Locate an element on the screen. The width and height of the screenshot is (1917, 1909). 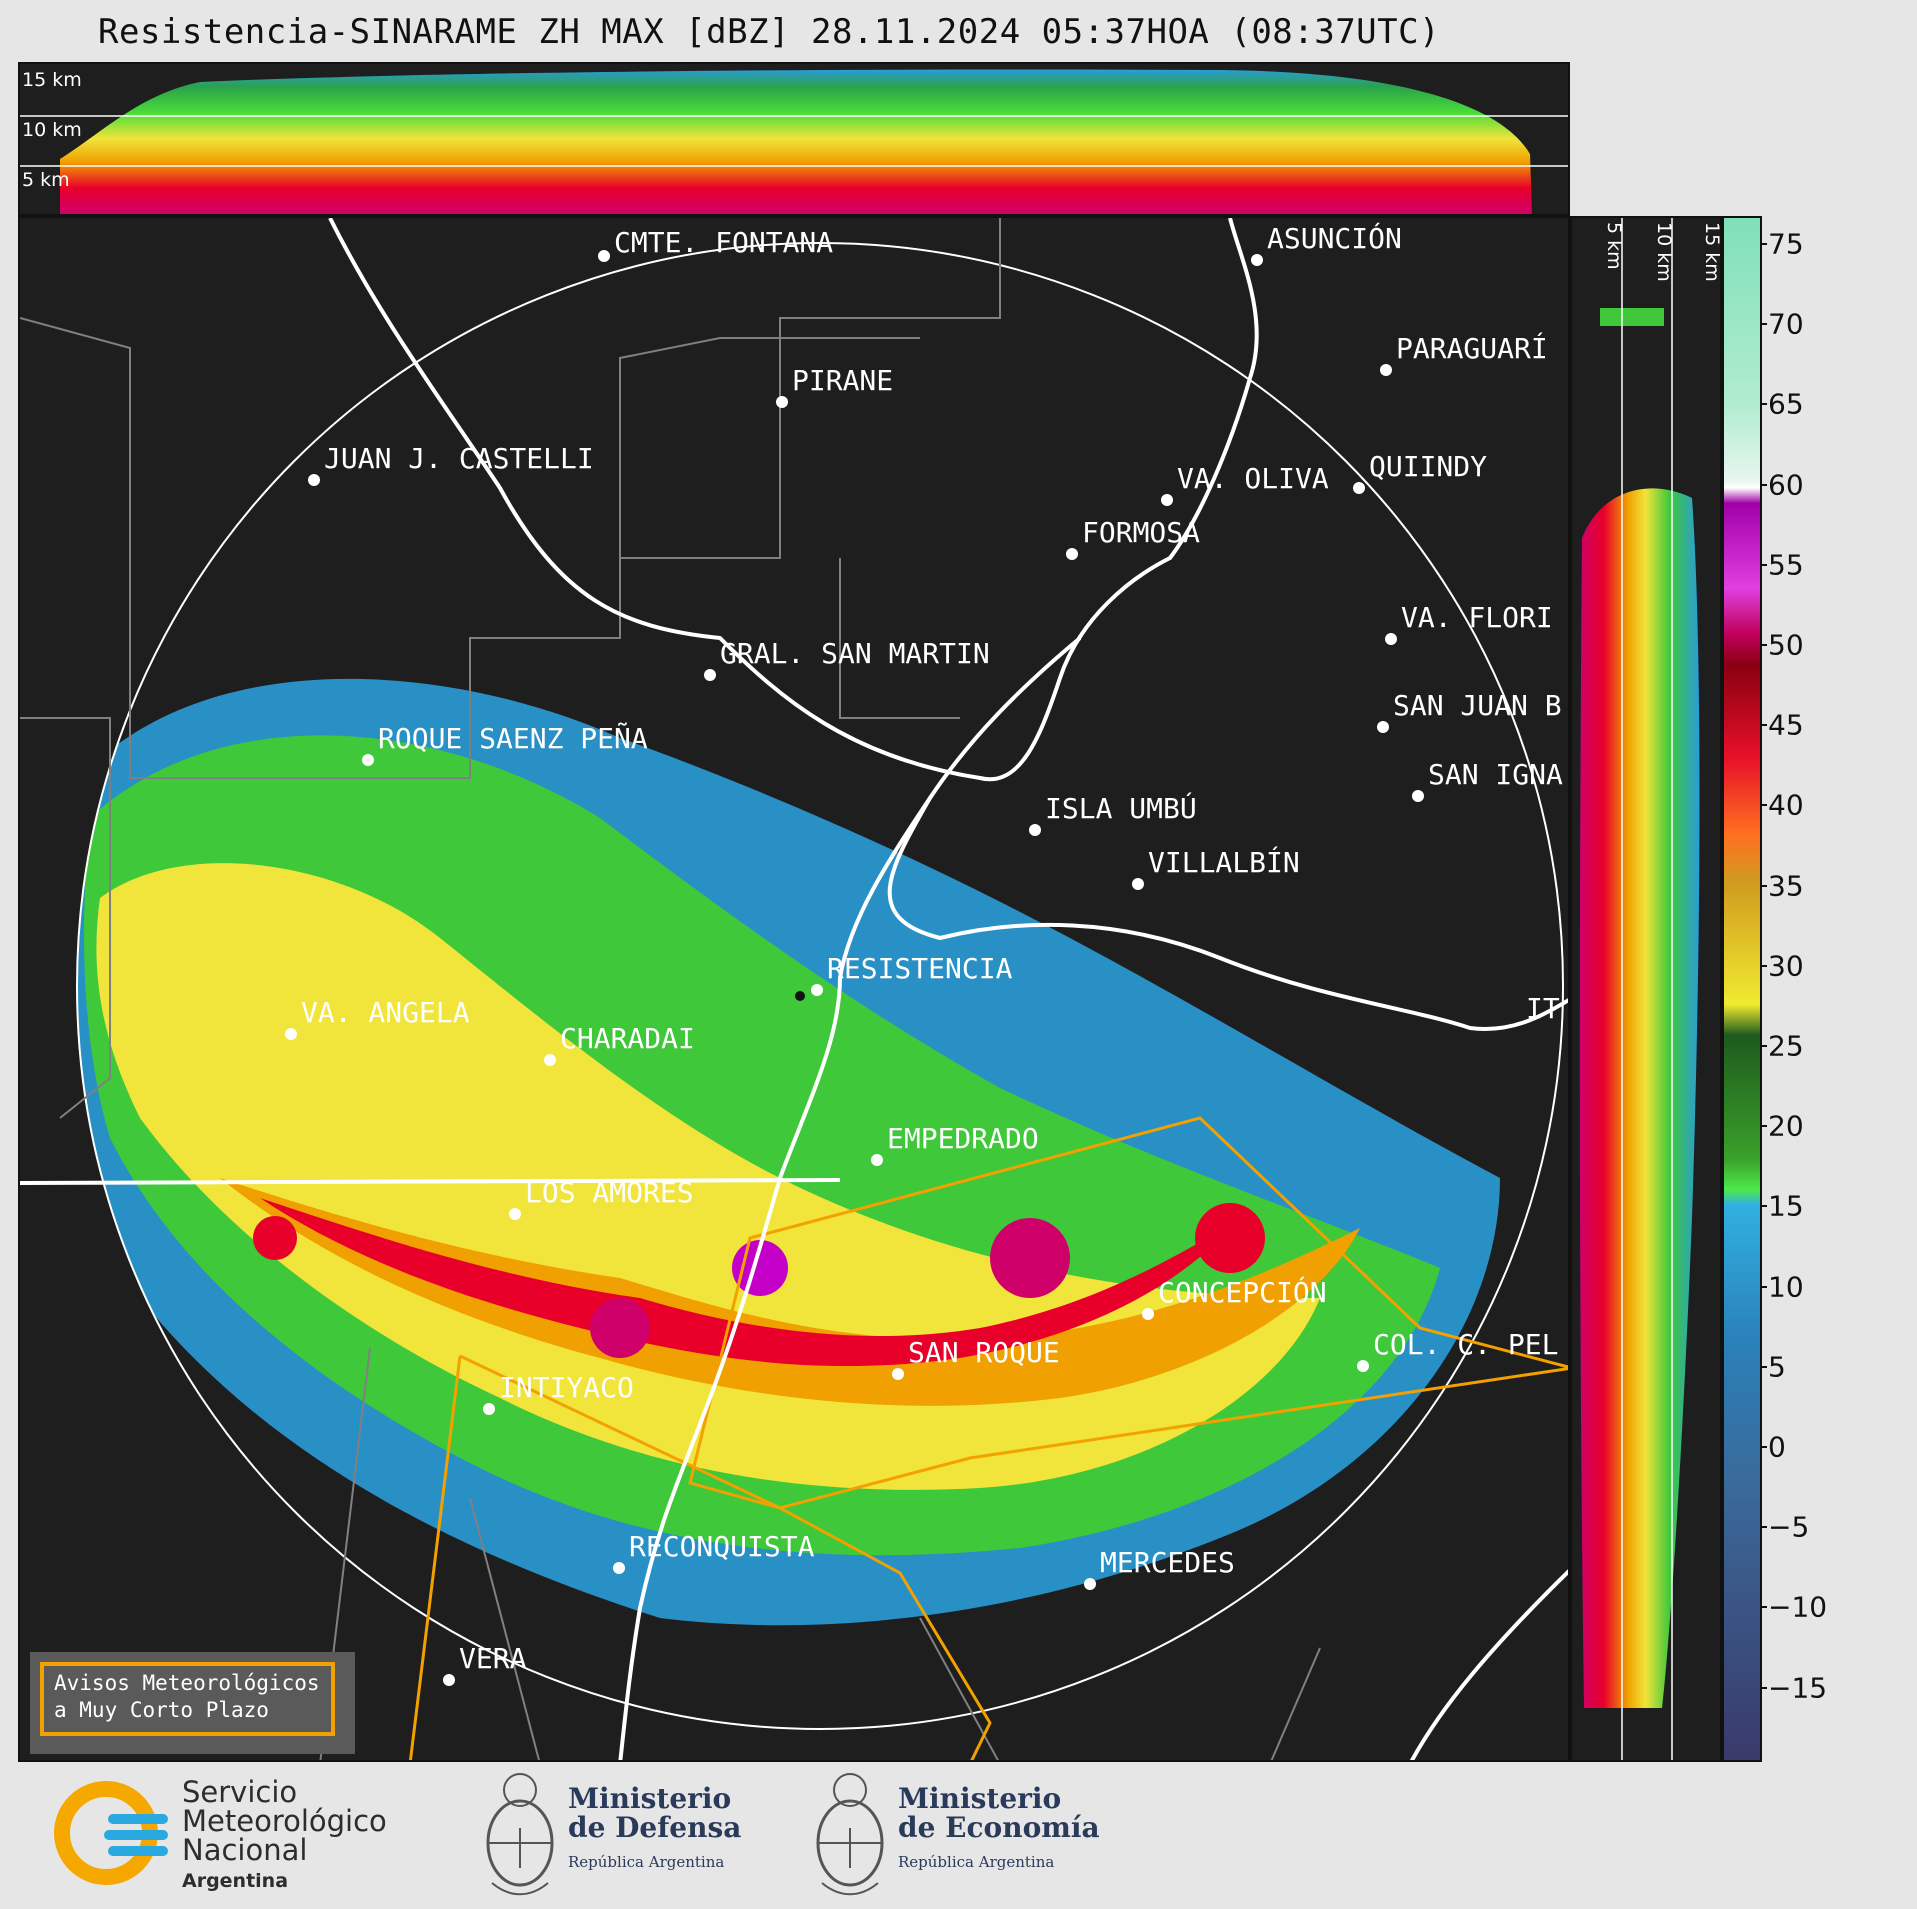
city-va-angela: VA. ANGELA is located at coordinates (377, 1018).